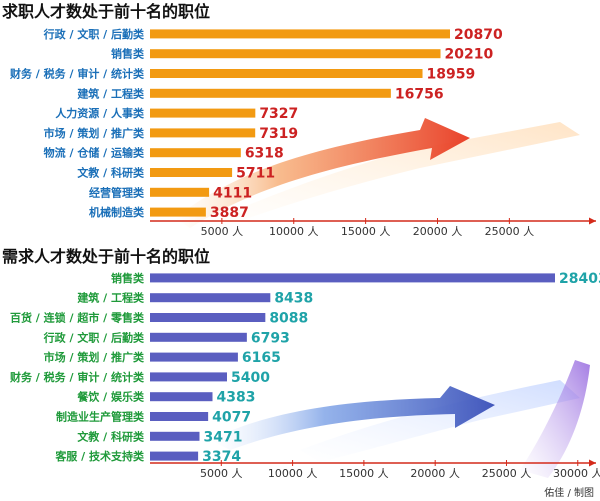 The width and height of the screenshot is (600, 501). What do you see at coordinates (579, 279) in the screenshot?
I see `value-label: 28403` at bounding box center [579, 279].